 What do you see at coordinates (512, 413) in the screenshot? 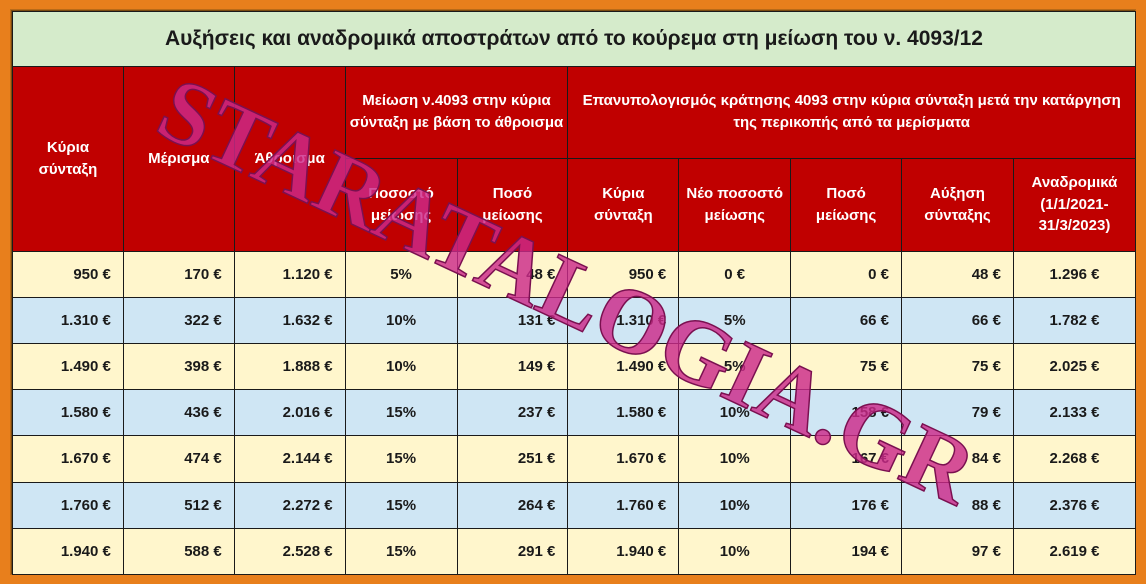
I see `cell-amount-reduction: 237 €` at bounding box center [512, 413].